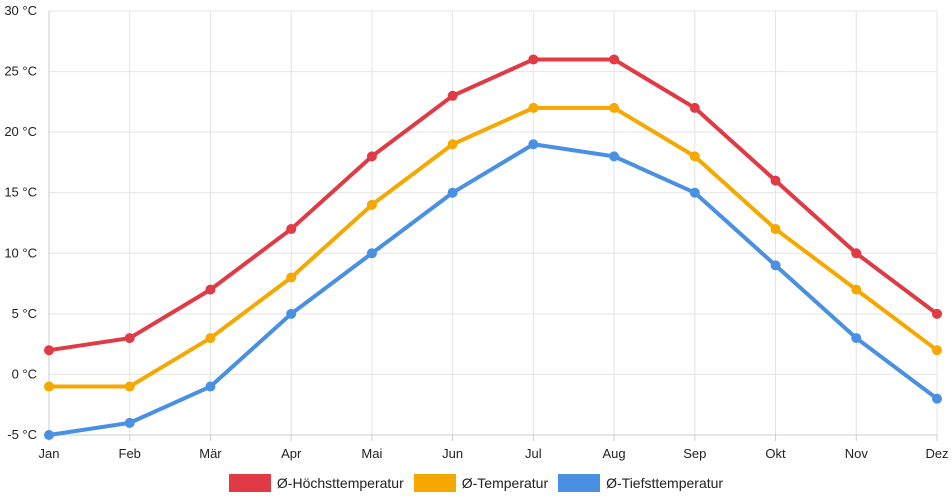 This screenshot has height=500, width=952. Describe the element at coordinates (20, 71) in the screenshot. I see `y-tick-label: 25 °C` at that location.